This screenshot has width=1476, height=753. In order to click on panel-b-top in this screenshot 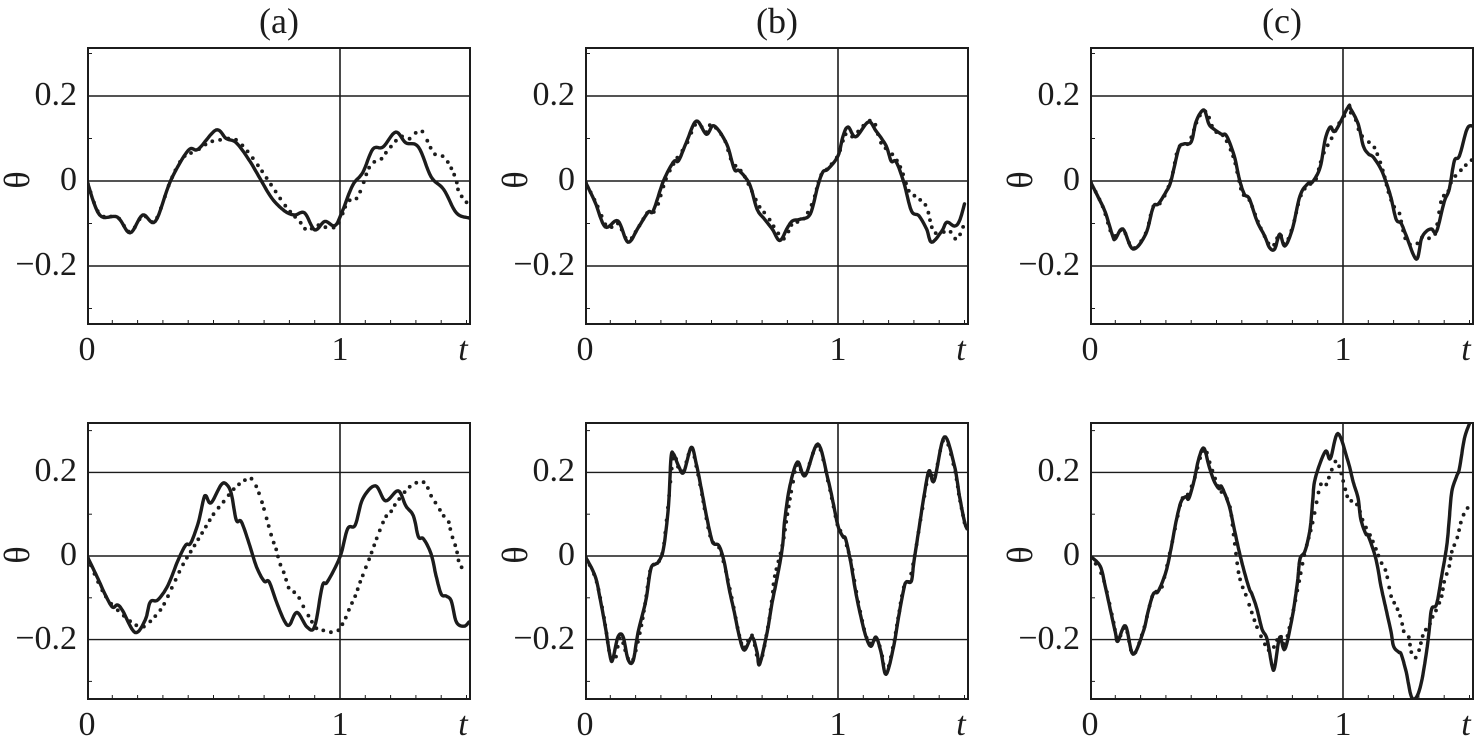, I will do `click(777, 186)`.